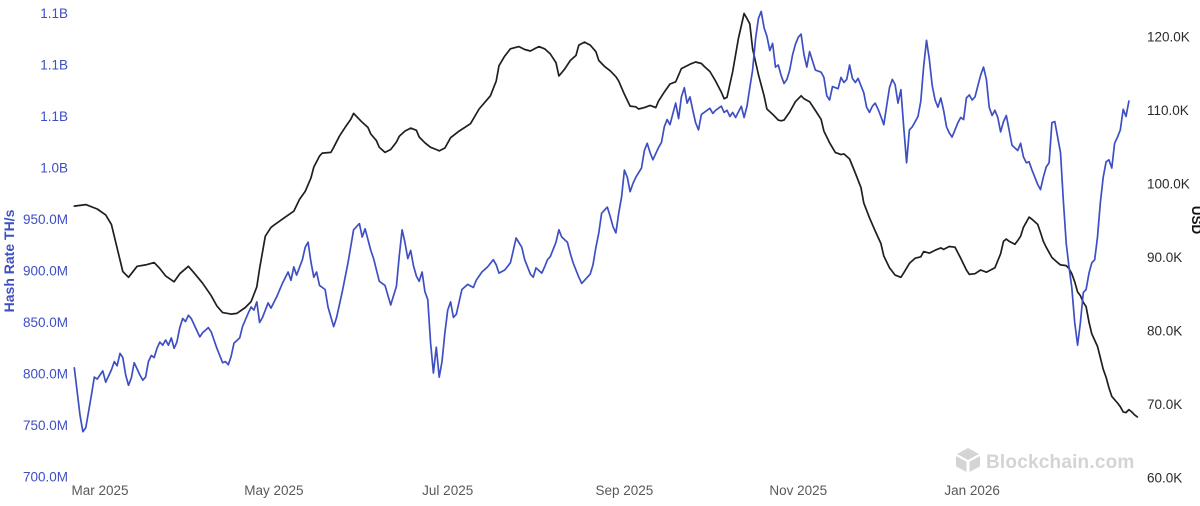  Describe the element at coordinates (1164, 331) in the screenshot. I see `right-axis-tick-label: 80.0K` at that location.